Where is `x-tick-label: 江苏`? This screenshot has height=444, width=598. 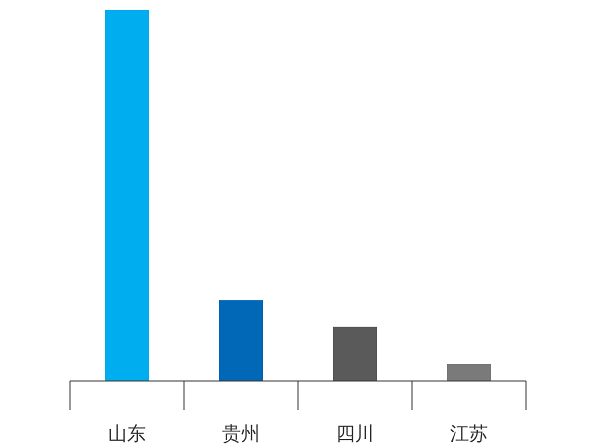
x-tick-label: 江苏 is located at coordinates (469, 433).